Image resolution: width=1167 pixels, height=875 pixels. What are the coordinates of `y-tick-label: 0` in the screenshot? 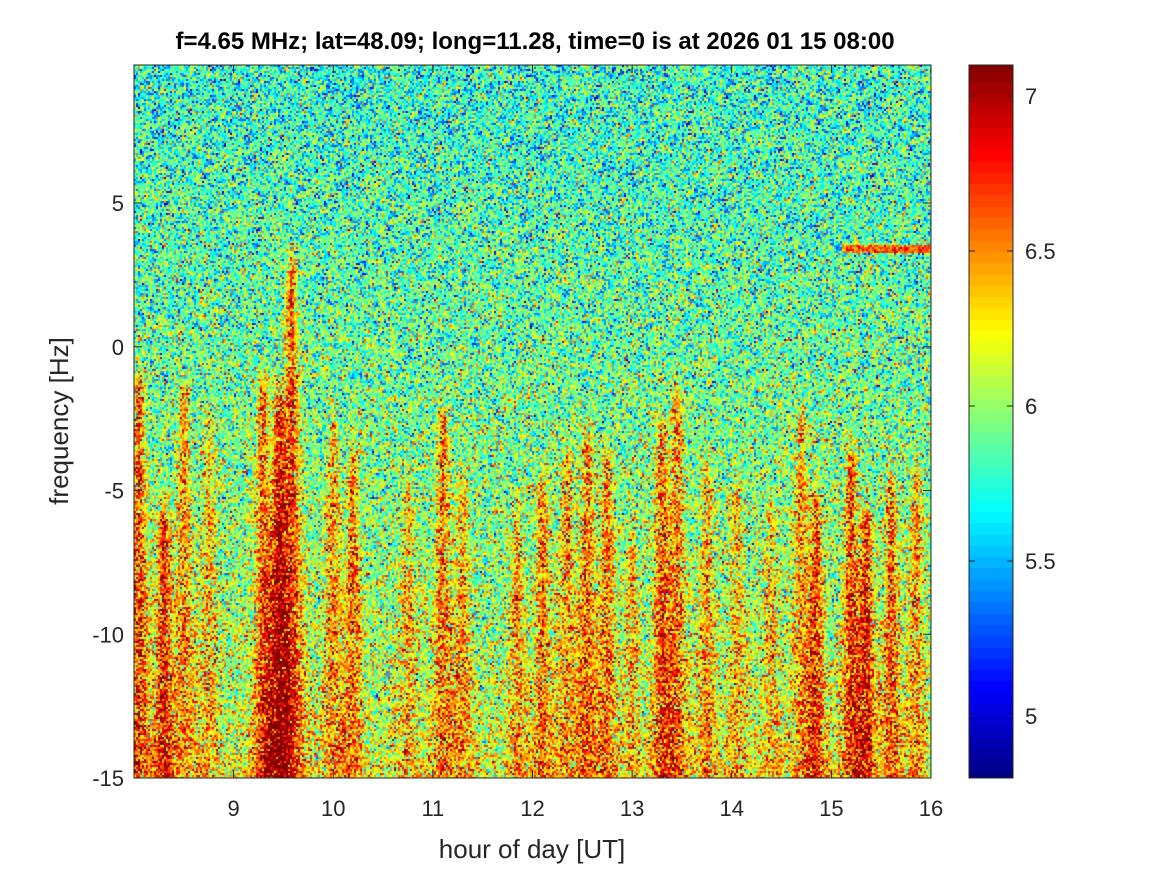 It's located at (118, 347).